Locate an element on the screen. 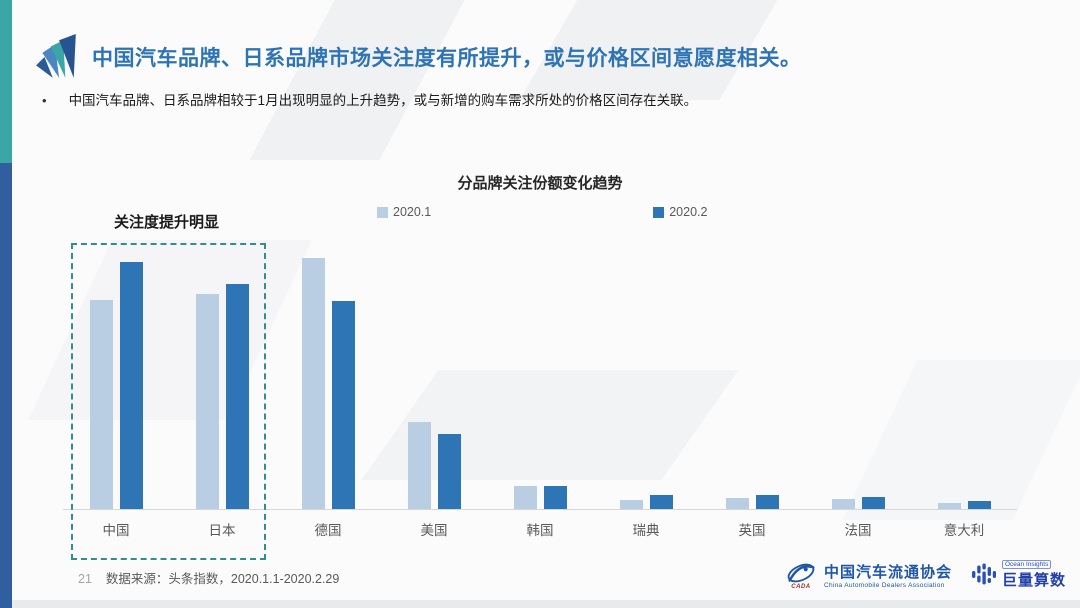 The width and height of the screenshot is (1080, 608). category-label: 韩国 is located at coordinates (540, 530).